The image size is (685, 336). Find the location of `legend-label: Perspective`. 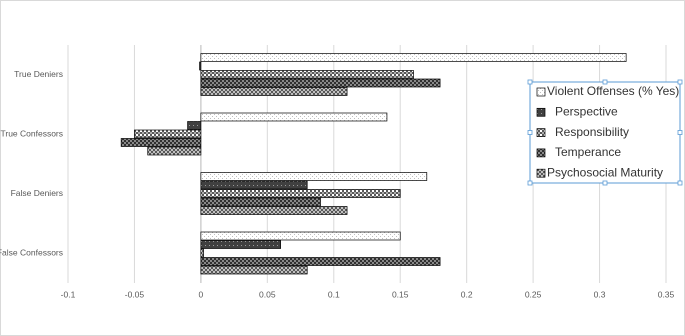

legend-label: Perspective is located at coordinates (586, 111).